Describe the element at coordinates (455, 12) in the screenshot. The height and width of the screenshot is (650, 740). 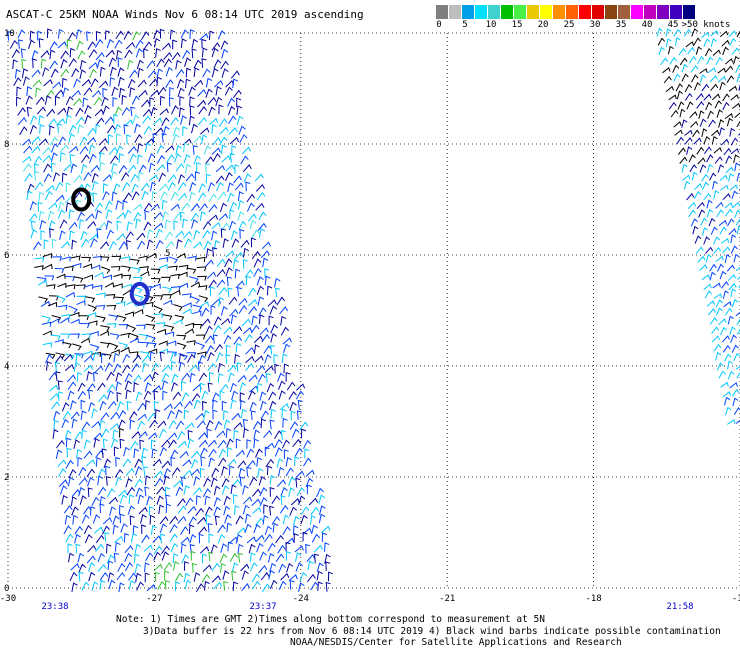
I see `legend-swatch` at that location.